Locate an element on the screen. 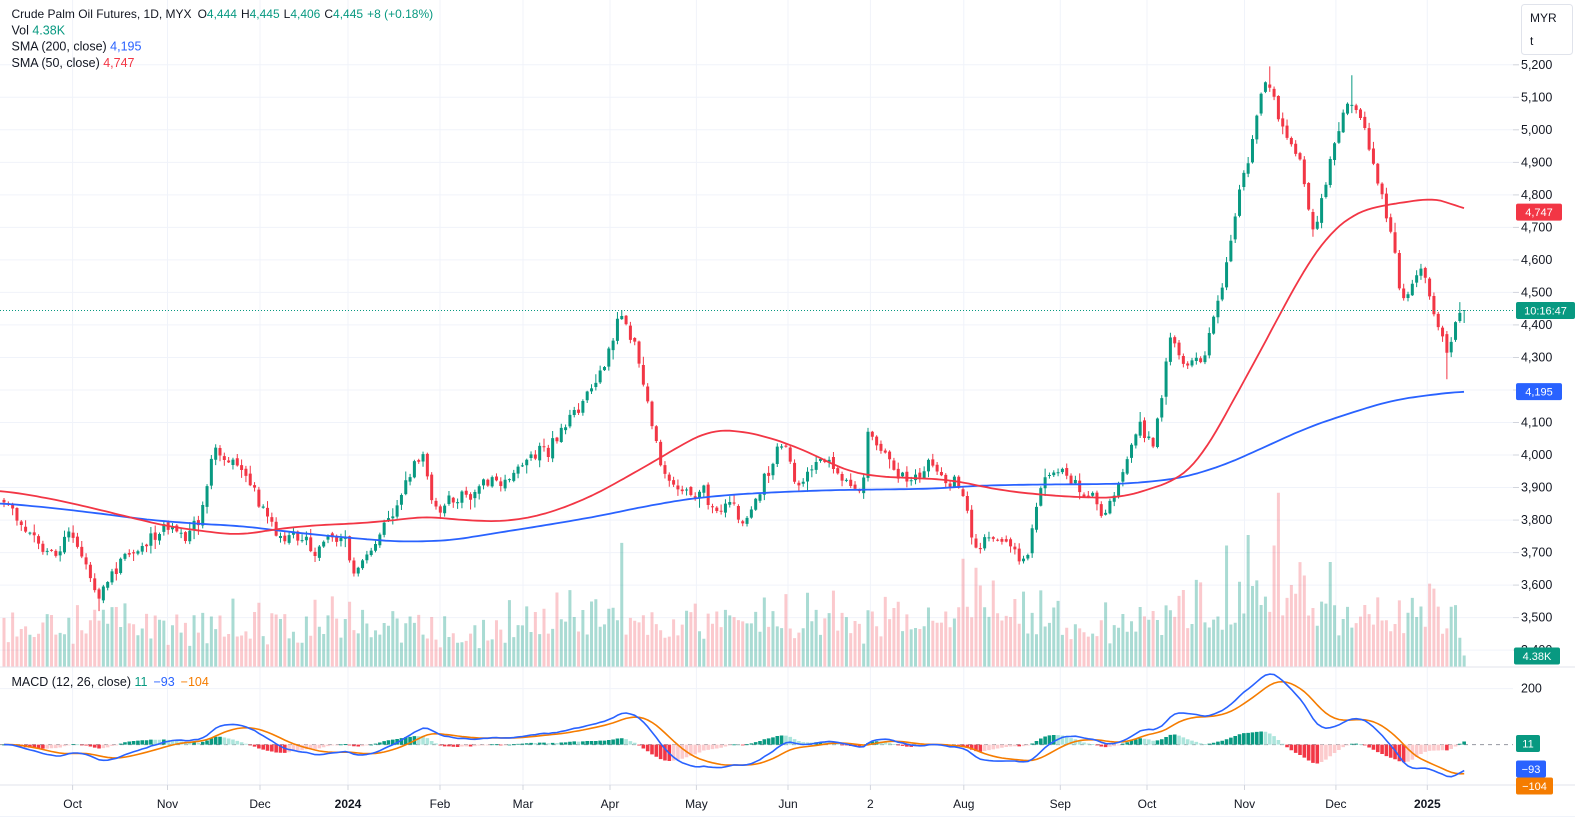  svg-text: 4,747 is located at coordinates (1539, 213).